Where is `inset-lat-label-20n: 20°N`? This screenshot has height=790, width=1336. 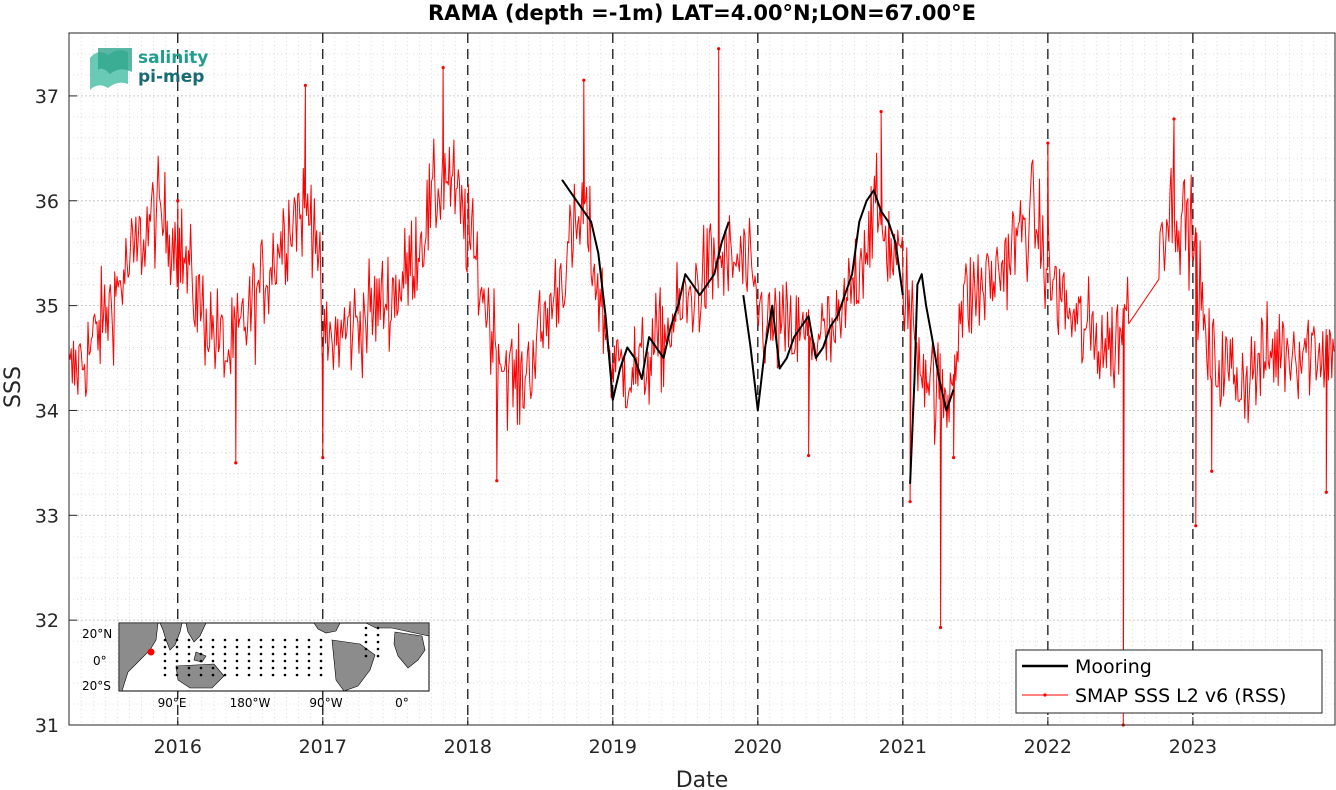 inset-lat-label-20n: 20°N is located at coordinates (97, 634).